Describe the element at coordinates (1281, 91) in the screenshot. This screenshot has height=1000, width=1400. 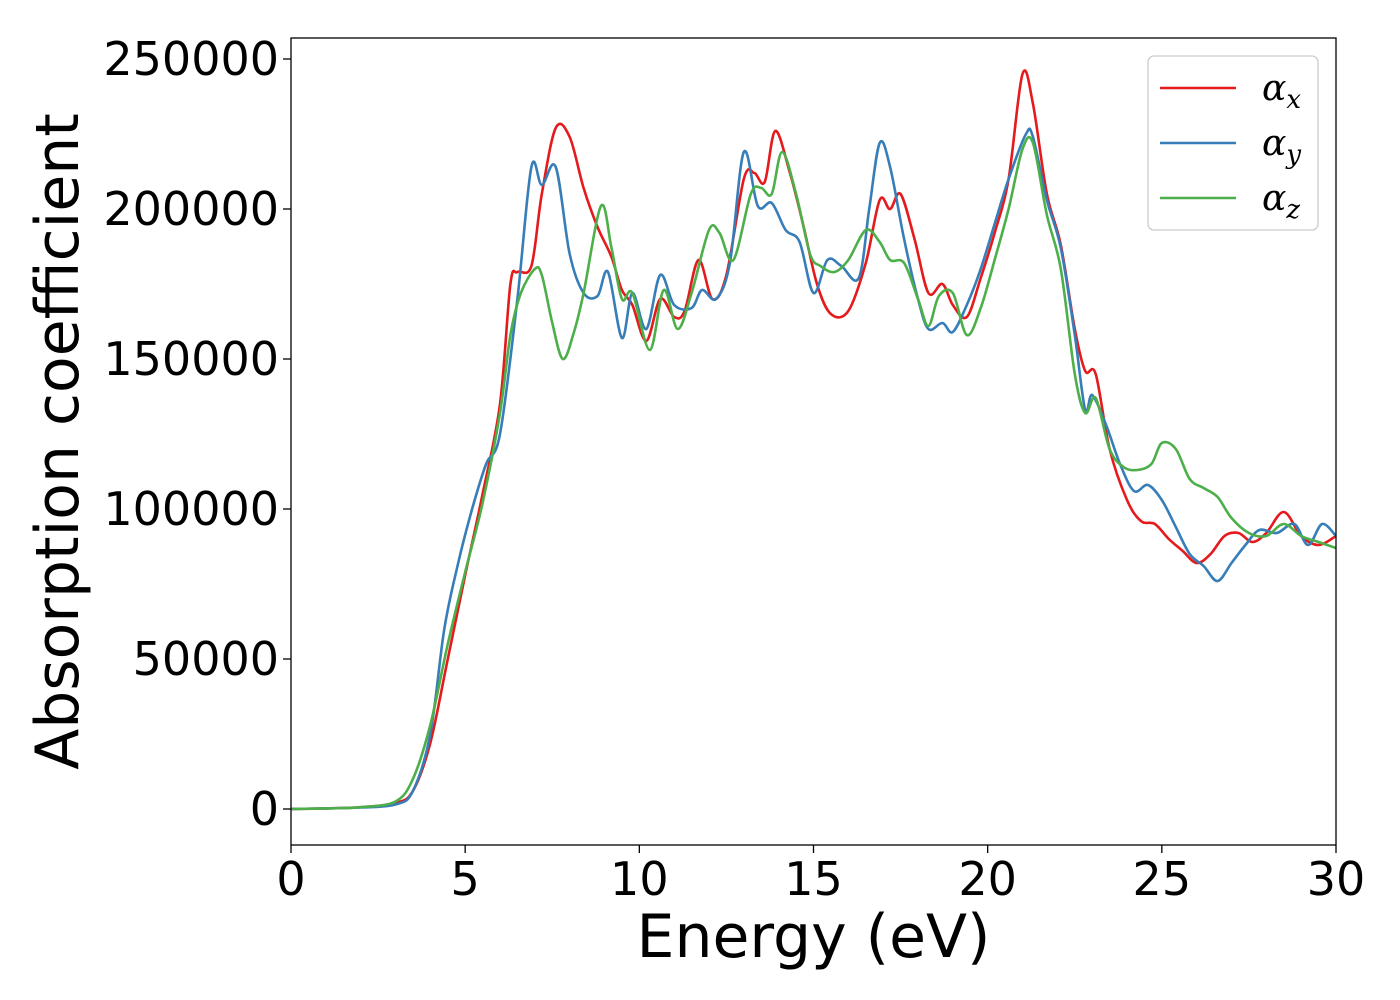
I see `legend-entry-x: αx` at that location.